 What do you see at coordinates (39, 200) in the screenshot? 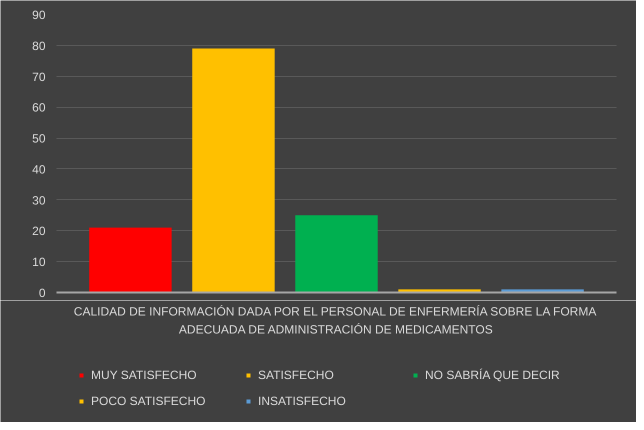
I see `y-tick-label: 30` at bounding box center [39, 200].